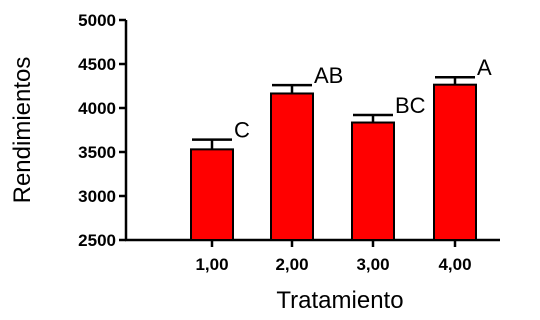  I want to click on significance-label: A, so click(484, 67).